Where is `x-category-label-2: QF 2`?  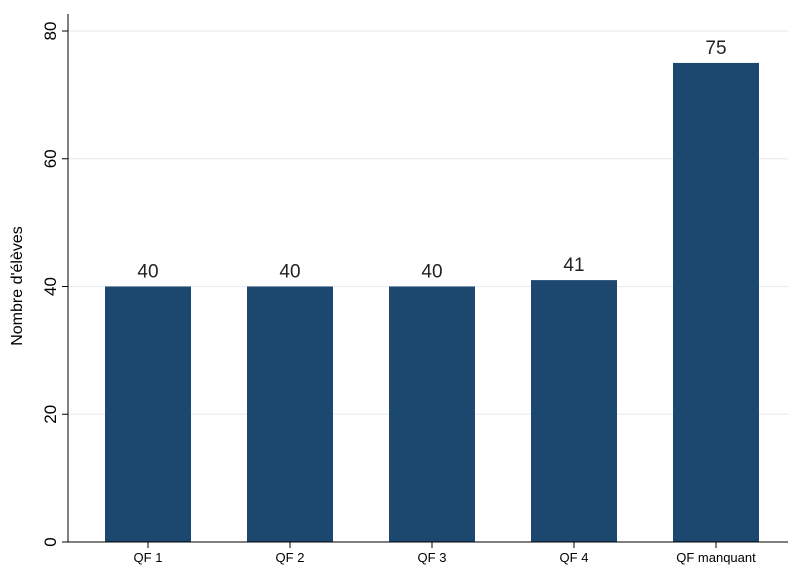
x-category-label-2: QF 2 is located at coordinates (290, 557).